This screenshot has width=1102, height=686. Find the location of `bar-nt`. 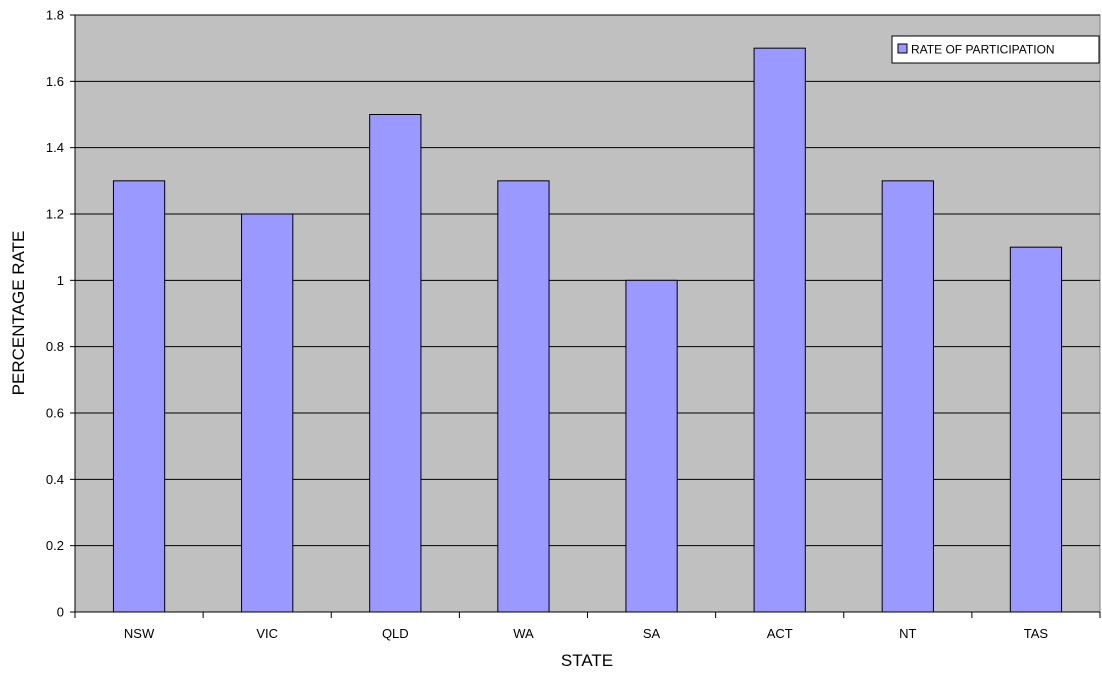

bar-nt is located at coordinates (907, 396).